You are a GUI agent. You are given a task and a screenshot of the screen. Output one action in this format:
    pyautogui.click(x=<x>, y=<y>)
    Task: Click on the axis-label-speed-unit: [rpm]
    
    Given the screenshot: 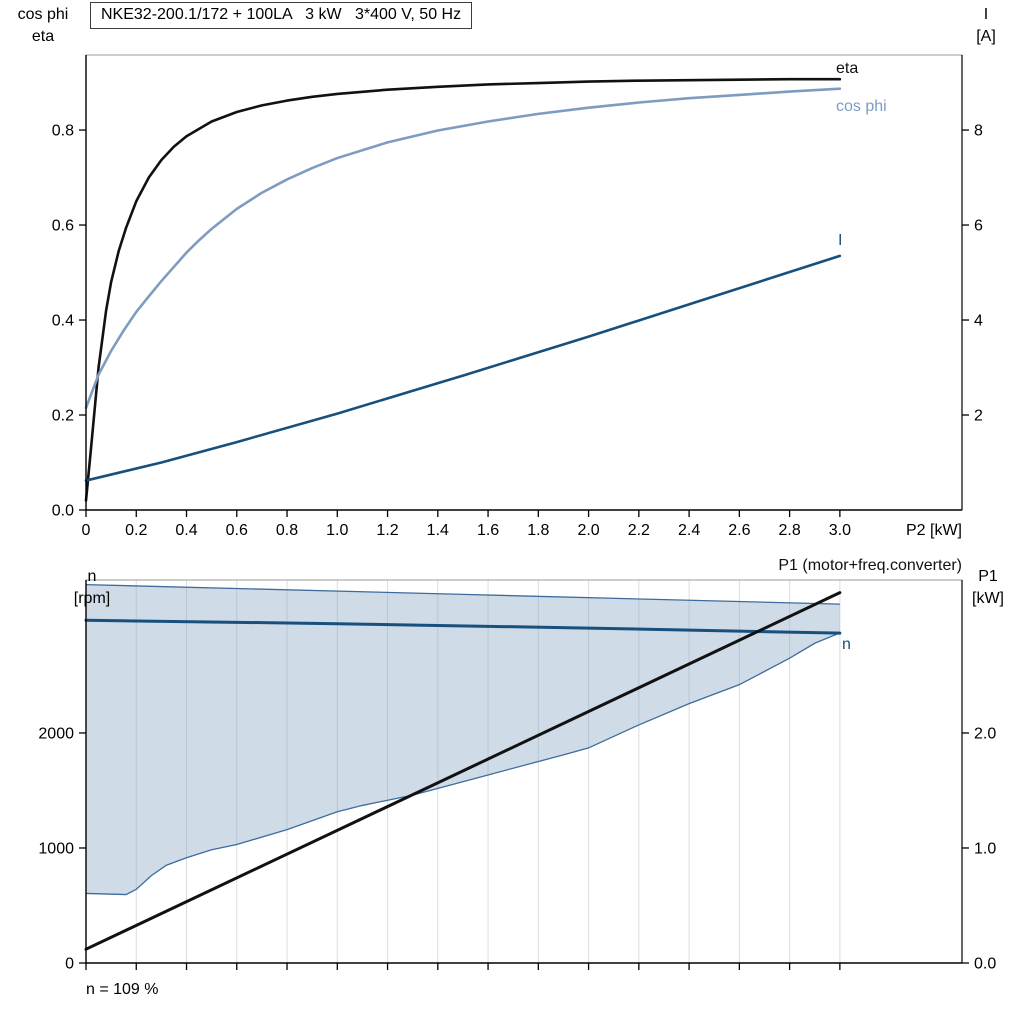 What is the action you would take?
    pyautogui.click(x=92, y=598)
    